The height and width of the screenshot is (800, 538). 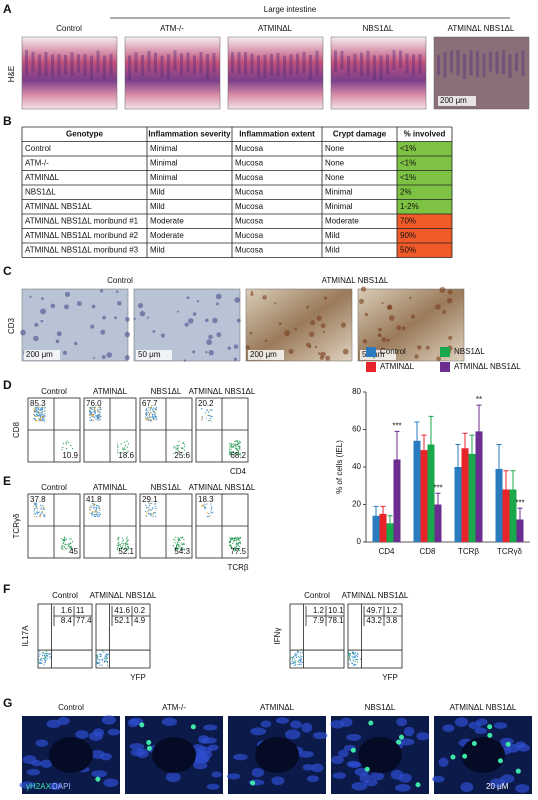 What do you see at coordinates (356, 504) in the screenshot?
I see `y-tick-label: 20` at bounding box center [356, 504].